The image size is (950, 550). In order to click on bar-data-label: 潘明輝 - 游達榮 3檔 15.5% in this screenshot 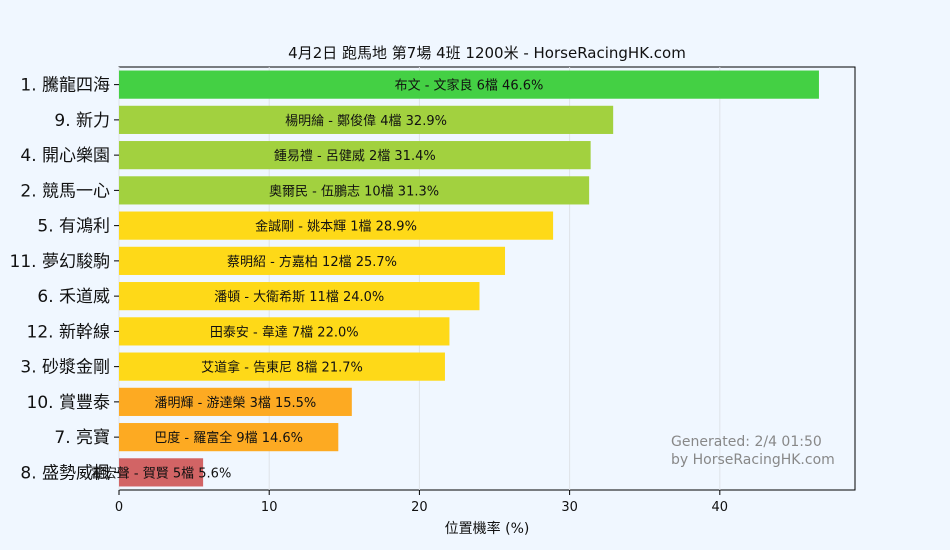, I will do `click(236, 403)`.